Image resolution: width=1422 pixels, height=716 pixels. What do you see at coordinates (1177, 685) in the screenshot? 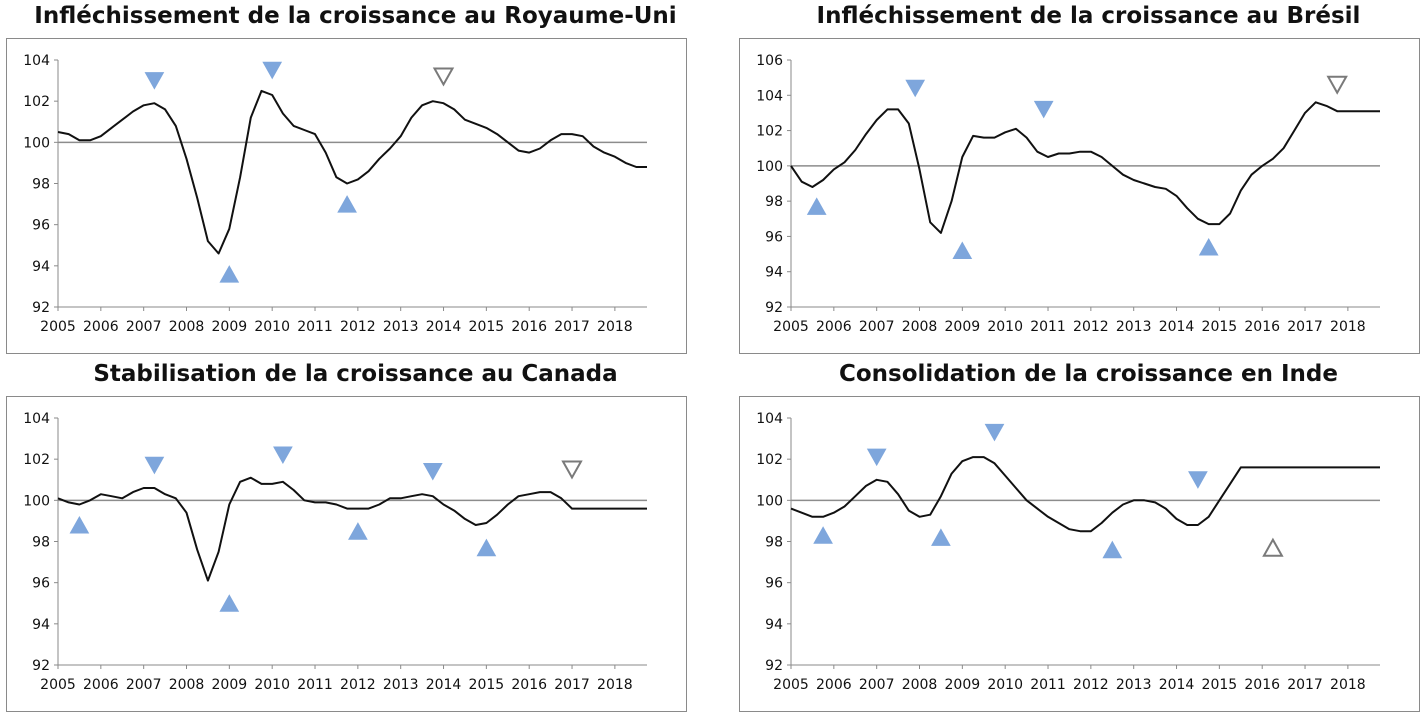
I see `x-tick-label: 2014` at bounding box center [1177, 685].